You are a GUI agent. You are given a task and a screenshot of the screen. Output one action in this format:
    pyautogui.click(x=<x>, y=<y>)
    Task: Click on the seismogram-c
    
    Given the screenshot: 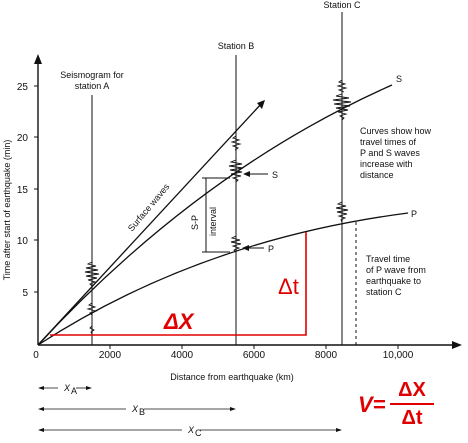 What is the action you would take?
    pyautogui.click(x=342, y=151)
    